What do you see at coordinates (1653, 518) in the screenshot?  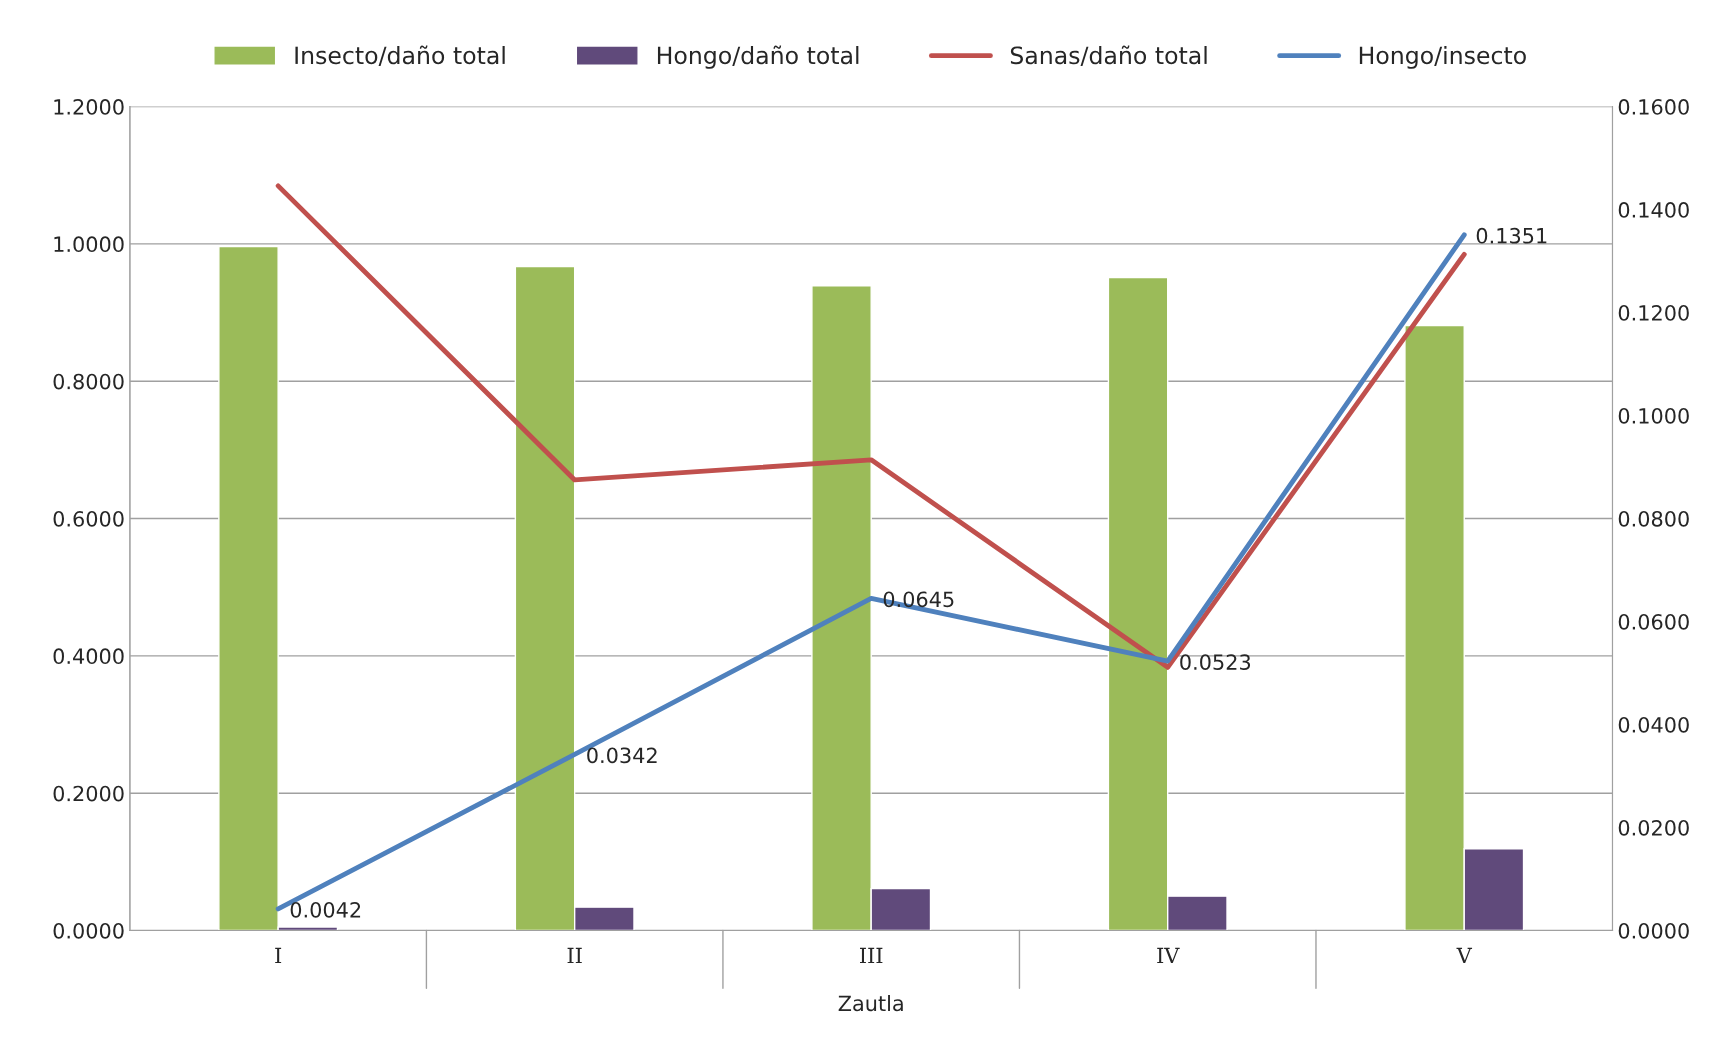 I see `y2-tick-label: 0.0800` at bounding box center [1653, 518].